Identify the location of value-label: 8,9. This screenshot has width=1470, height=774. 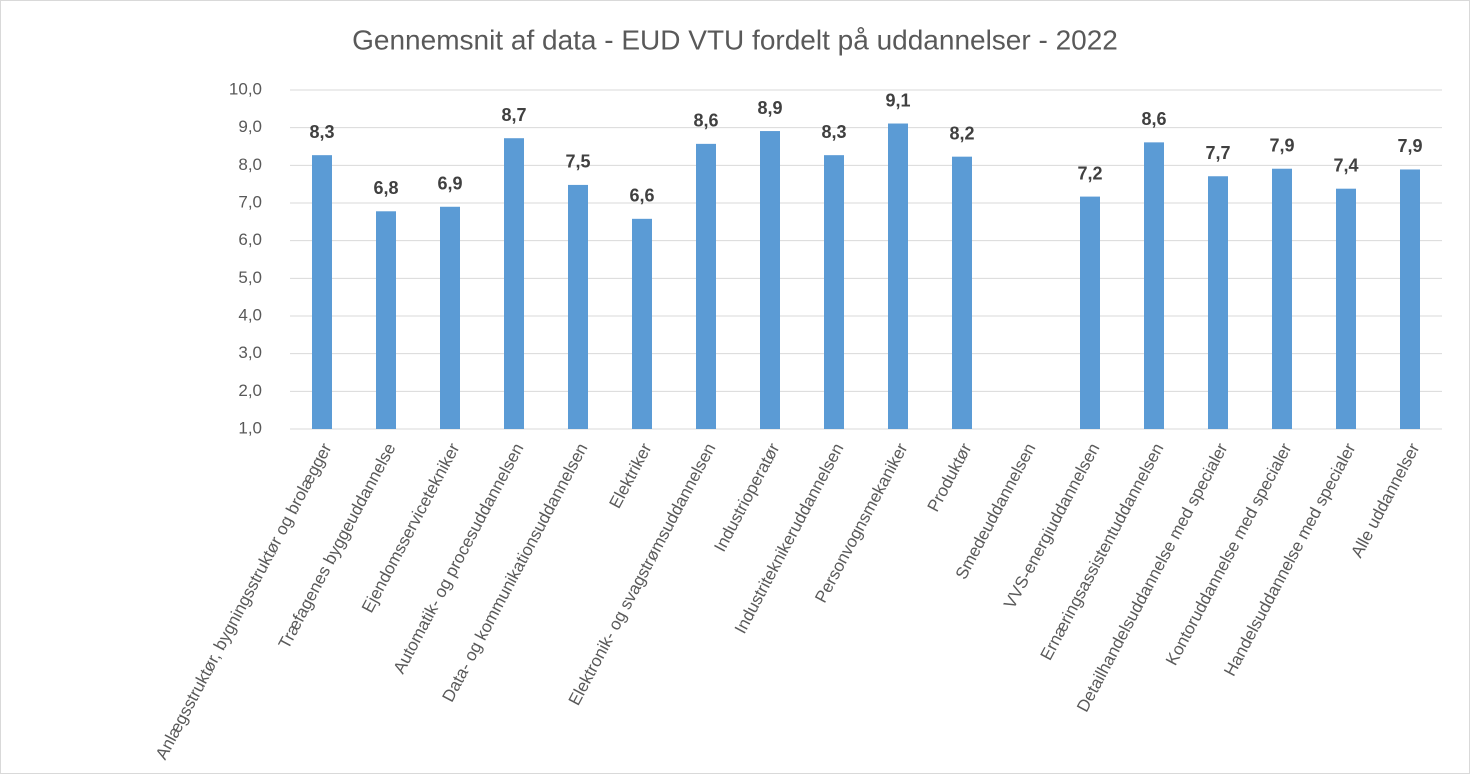
(769, 108).